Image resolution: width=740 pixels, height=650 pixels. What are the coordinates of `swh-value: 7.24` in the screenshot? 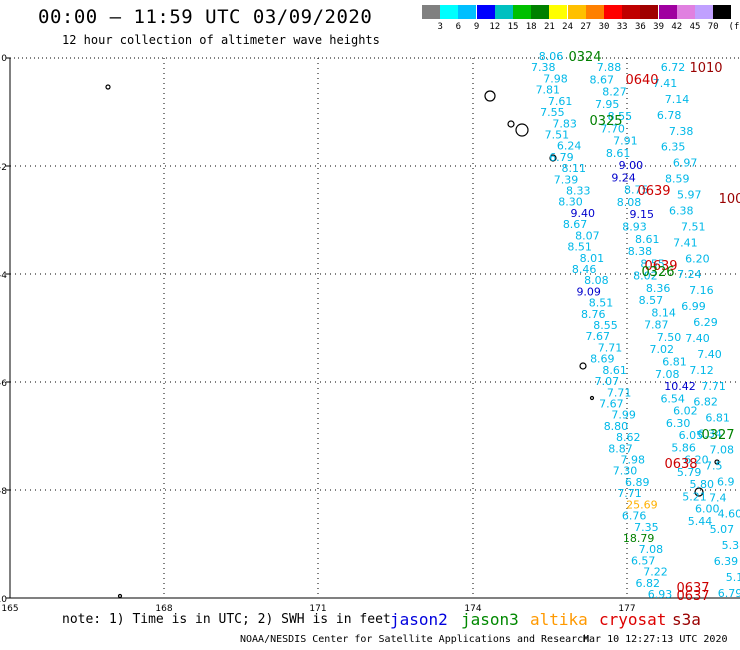 It's located at (689, 274).